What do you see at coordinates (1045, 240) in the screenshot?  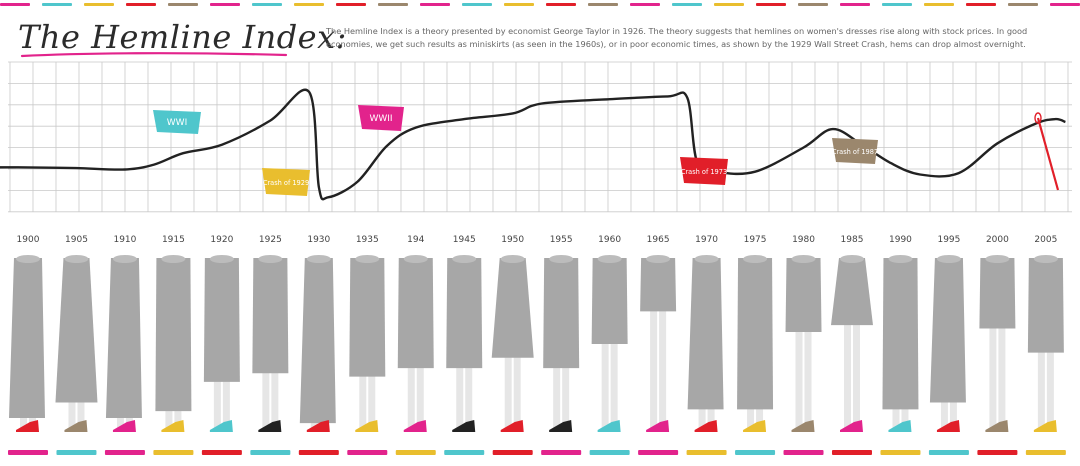 I see `x-tick-label: 2005` at bounding box center [1045, 240].